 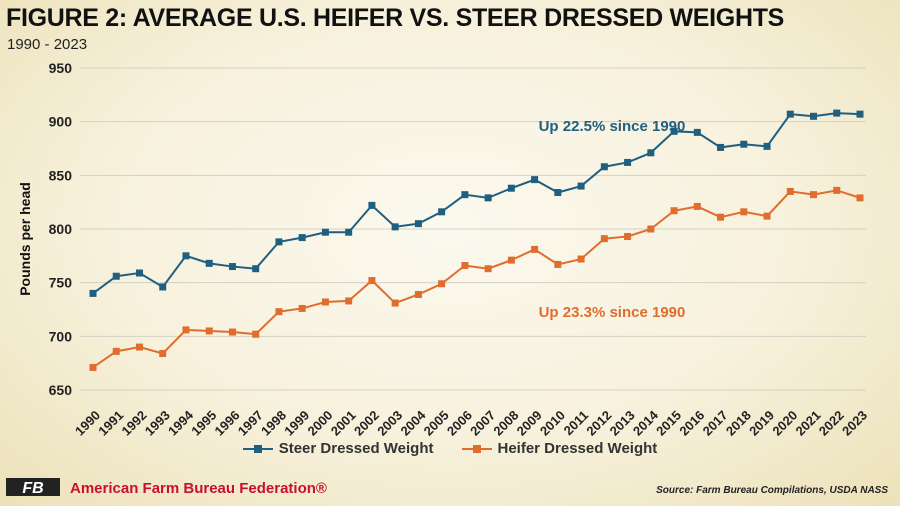 I want to click on x-tick-label: 2017, so click(x=715, y=423).